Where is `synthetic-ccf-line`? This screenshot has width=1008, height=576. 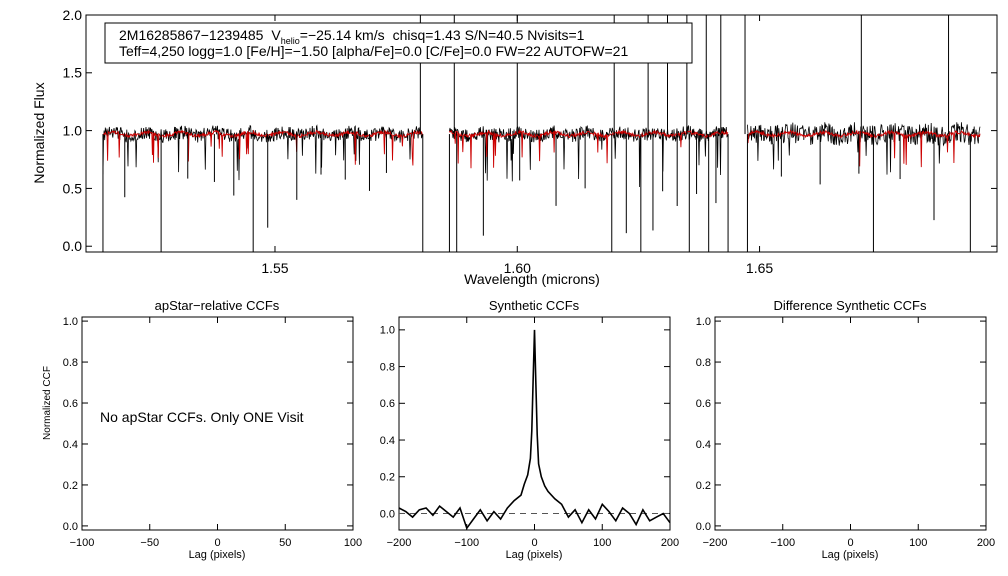
synthetic-ccf-line is located at coordinates (534, 429).